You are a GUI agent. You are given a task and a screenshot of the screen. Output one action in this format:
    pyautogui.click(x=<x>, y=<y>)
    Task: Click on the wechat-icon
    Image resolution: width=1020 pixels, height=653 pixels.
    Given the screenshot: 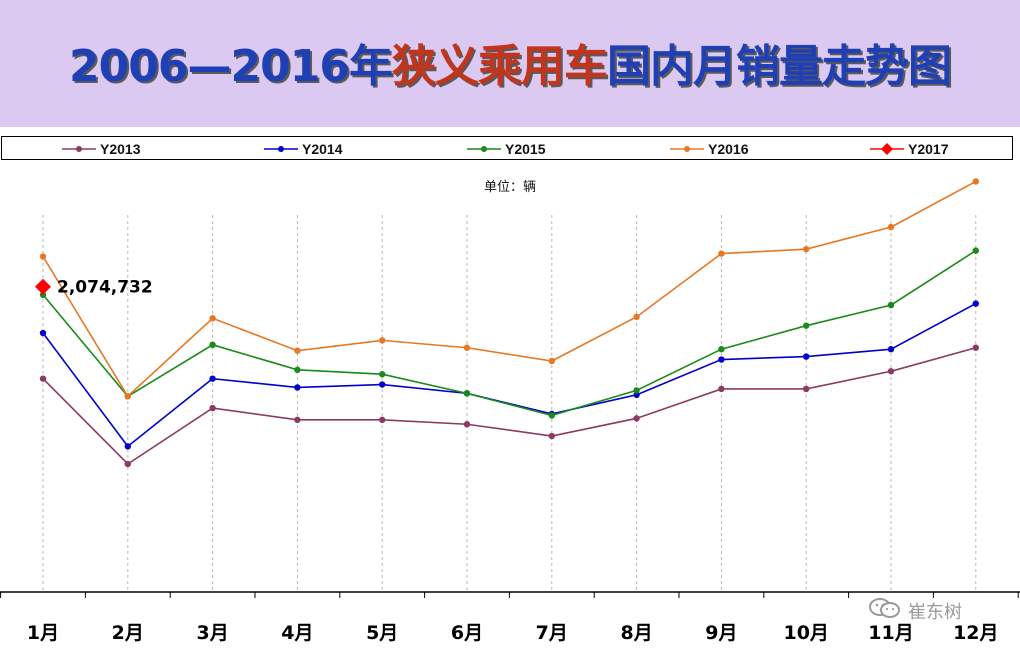 What is the action you would take?
    pyautogui.click(x=885, y=610)
    